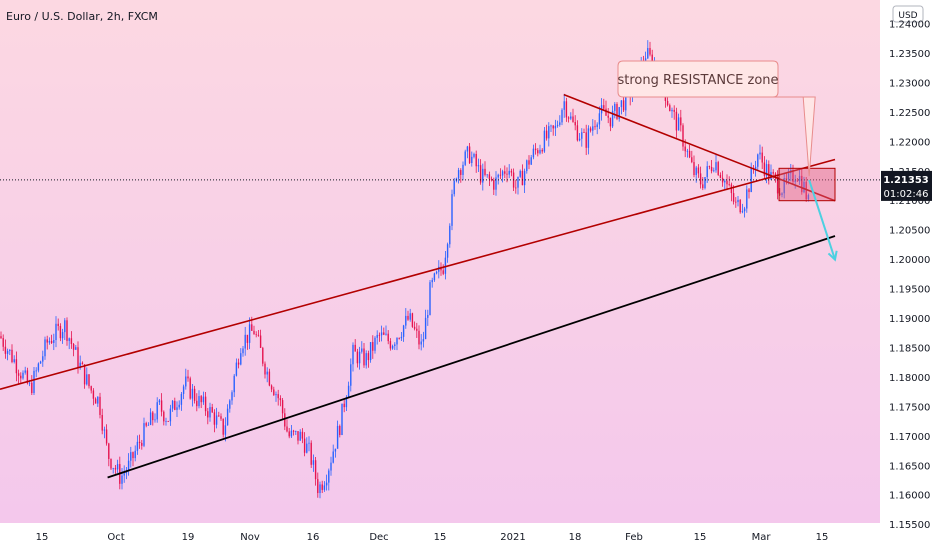 The image size is (932, 550). What do you see at coordinates (909, 496) in the screenshot?
I see `y-tick-label: 1.16000` at bounding box center [909, 496].